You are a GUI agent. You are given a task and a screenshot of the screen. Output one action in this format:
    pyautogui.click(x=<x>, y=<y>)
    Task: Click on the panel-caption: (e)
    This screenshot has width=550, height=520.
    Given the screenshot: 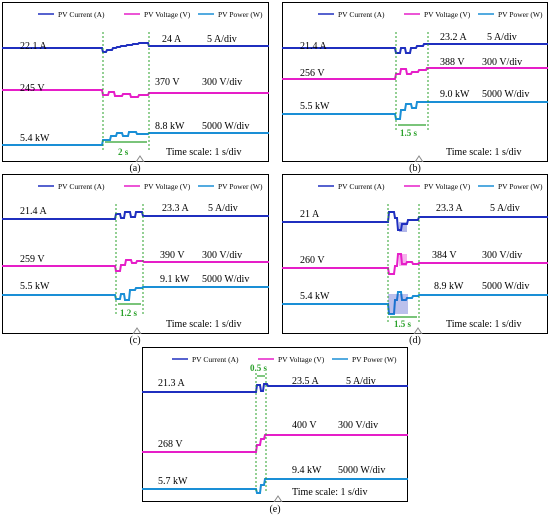 What is the action you would take?
    pyautogui.click(x=275, y=509)
    